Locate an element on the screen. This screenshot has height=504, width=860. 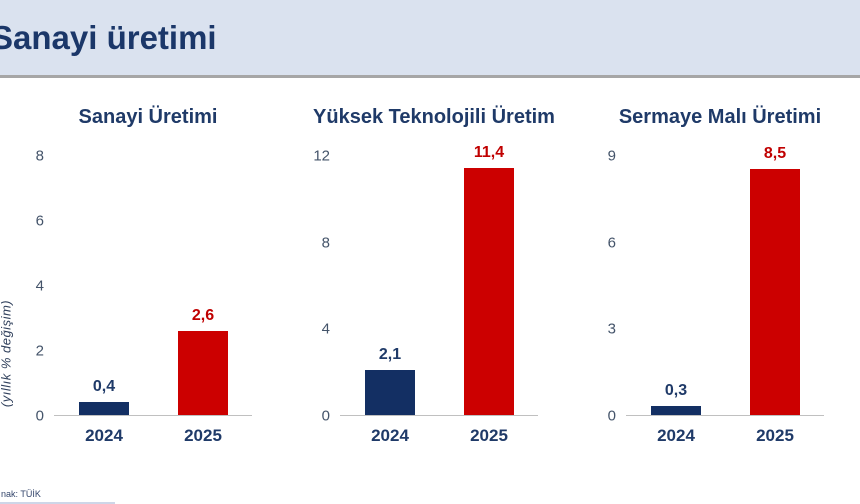
y-tick-12: 12 is located at coordinates (321, 156).